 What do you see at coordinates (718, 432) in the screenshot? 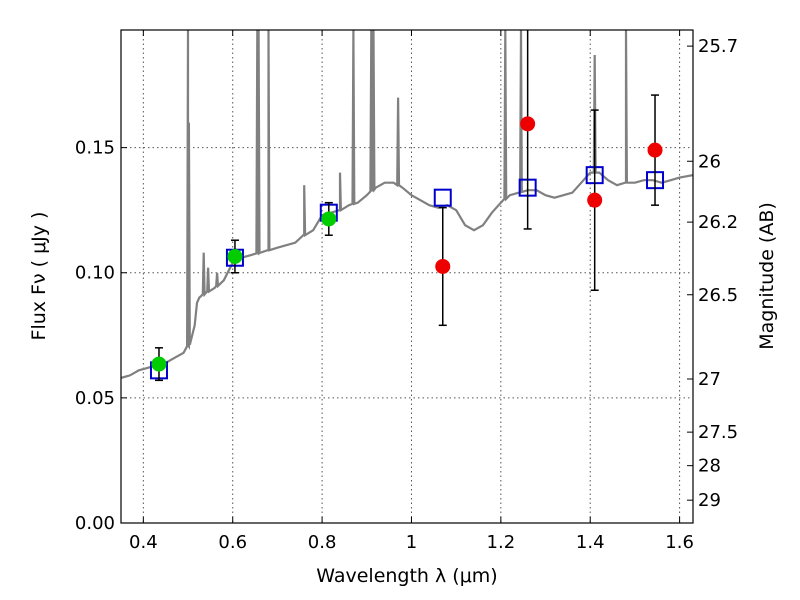
I see `mag-tick-label: 27.5` at bounding box center [718, 432].